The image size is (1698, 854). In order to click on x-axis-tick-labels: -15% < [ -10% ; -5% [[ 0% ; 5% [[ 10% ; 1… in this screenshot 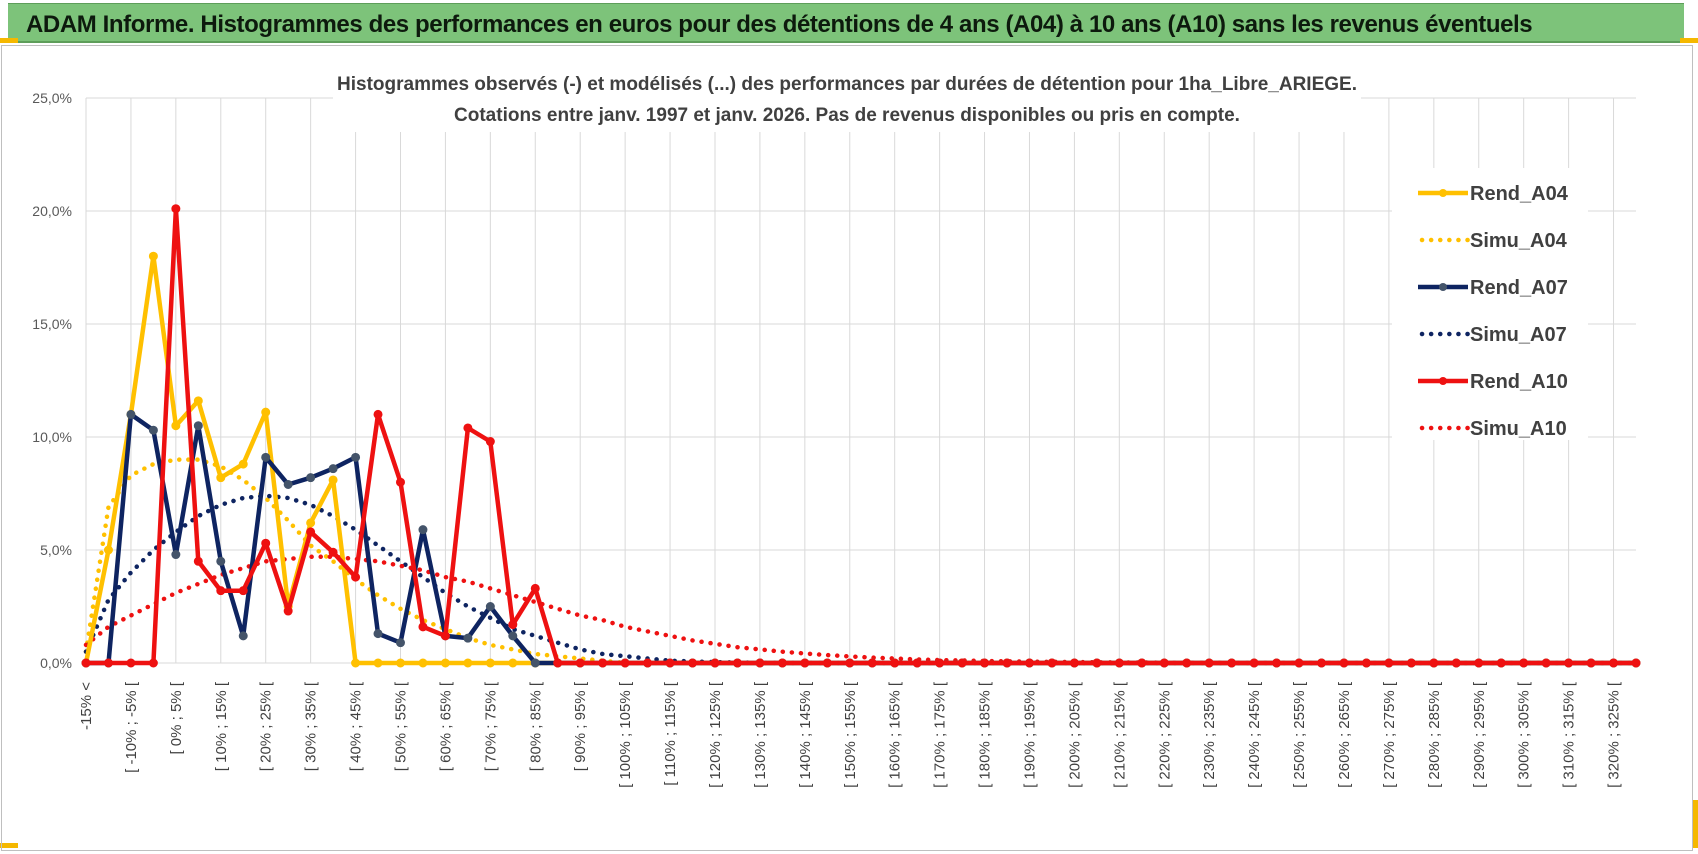, I will do `click(850, 734)`.